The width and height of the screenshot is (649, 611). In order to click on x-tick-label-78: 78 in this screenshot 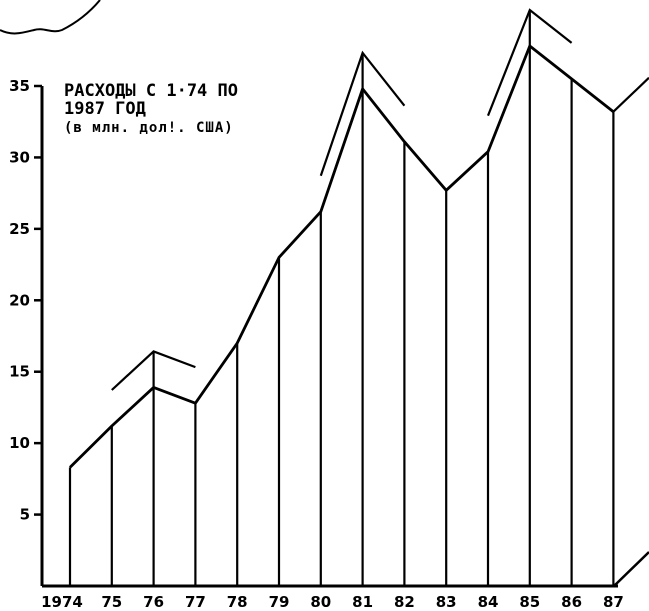, I will do `click(237, 602)`.